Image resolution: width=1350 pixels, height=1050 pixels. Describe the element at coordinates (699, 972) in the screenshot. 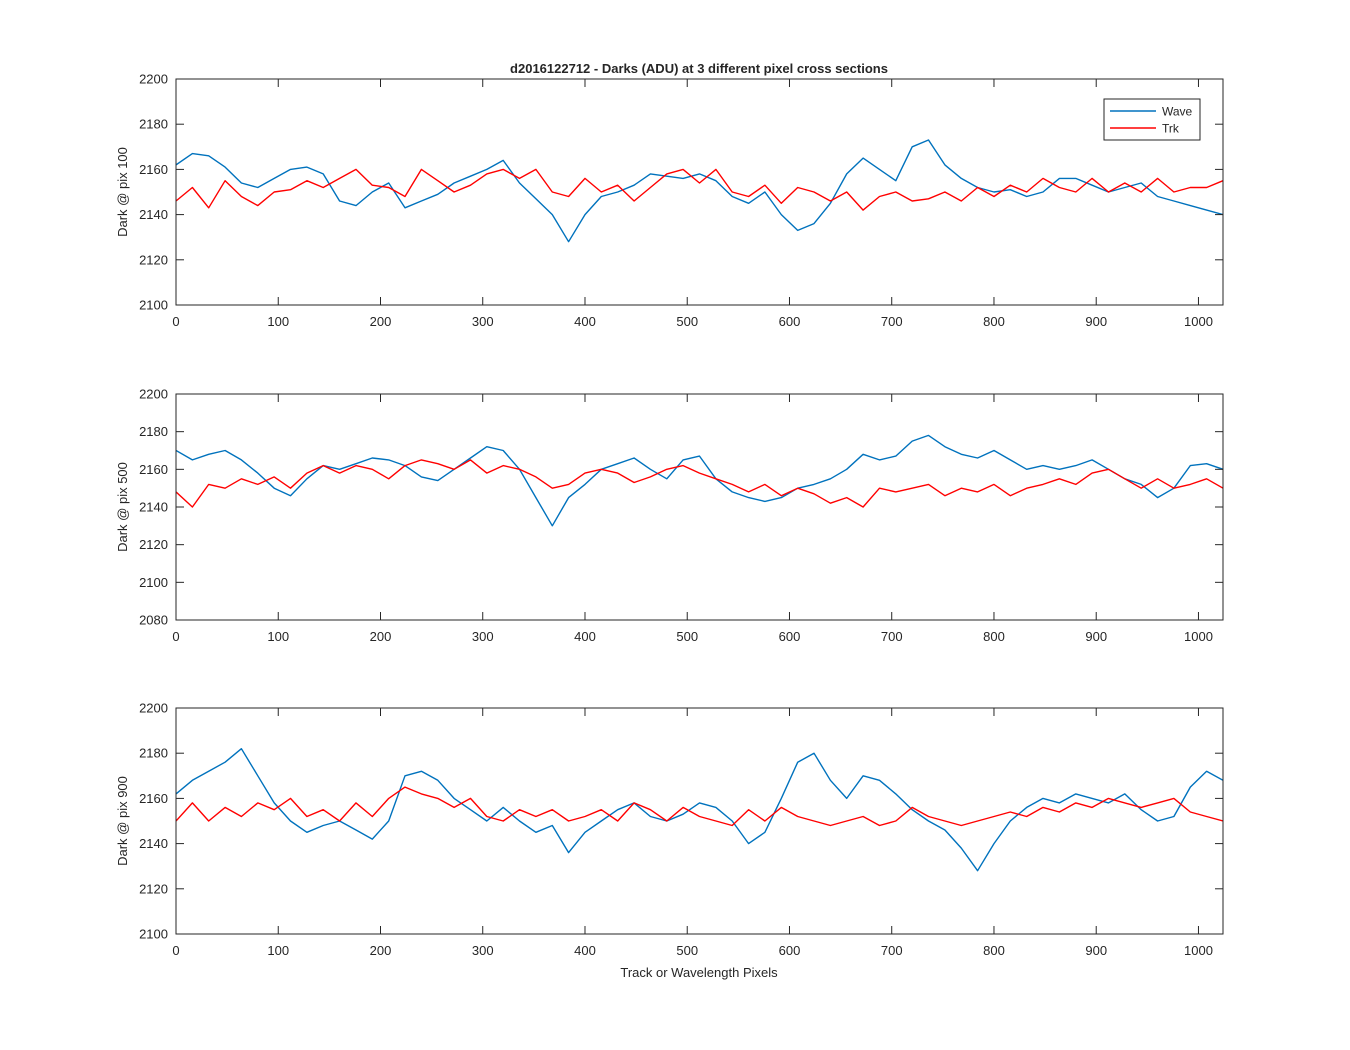

I see `x-axis-label: Track or Wavelength Pixels` at that location.